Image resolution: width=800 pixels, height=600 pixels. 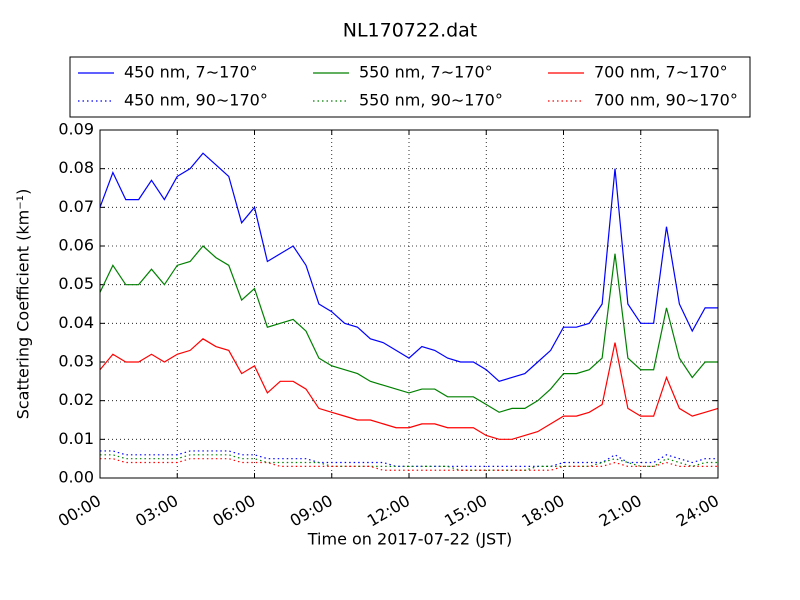 I want to click on y-tick-label: 0.03, so click(x=76, y=361).